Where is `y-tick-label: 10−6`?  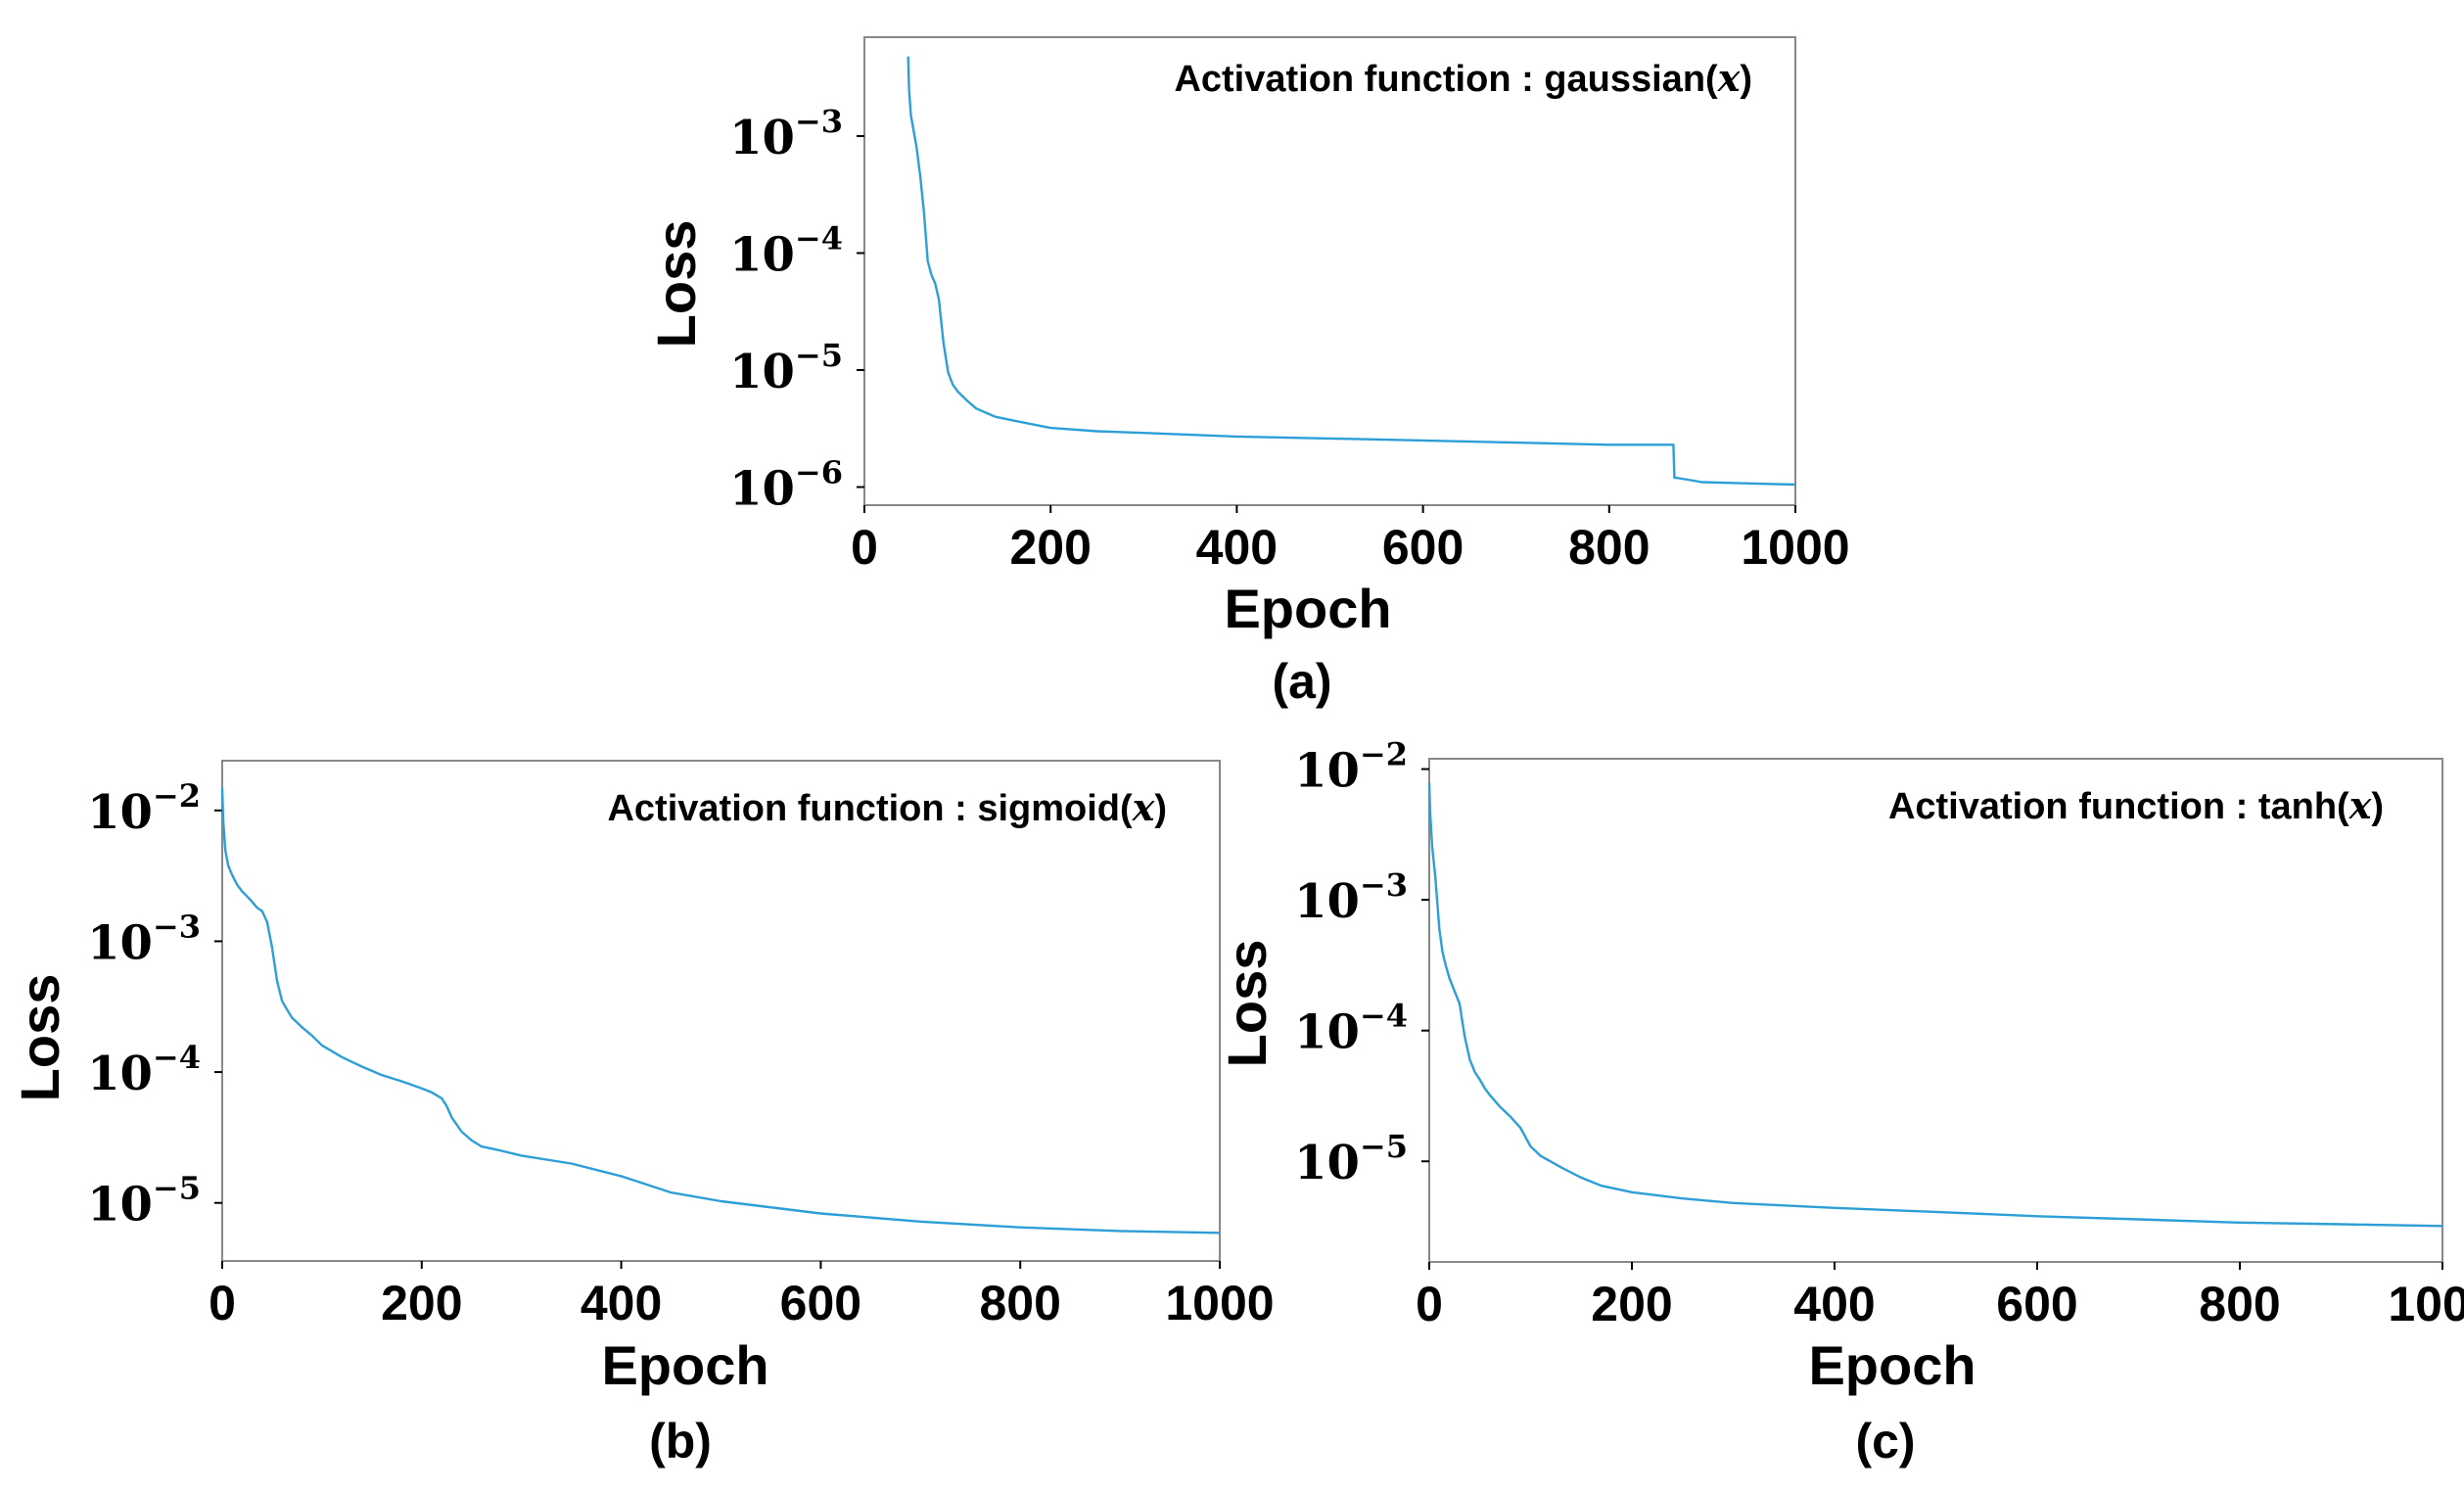 y-tick-label: 10−6 is located at coordinates (786, 484).